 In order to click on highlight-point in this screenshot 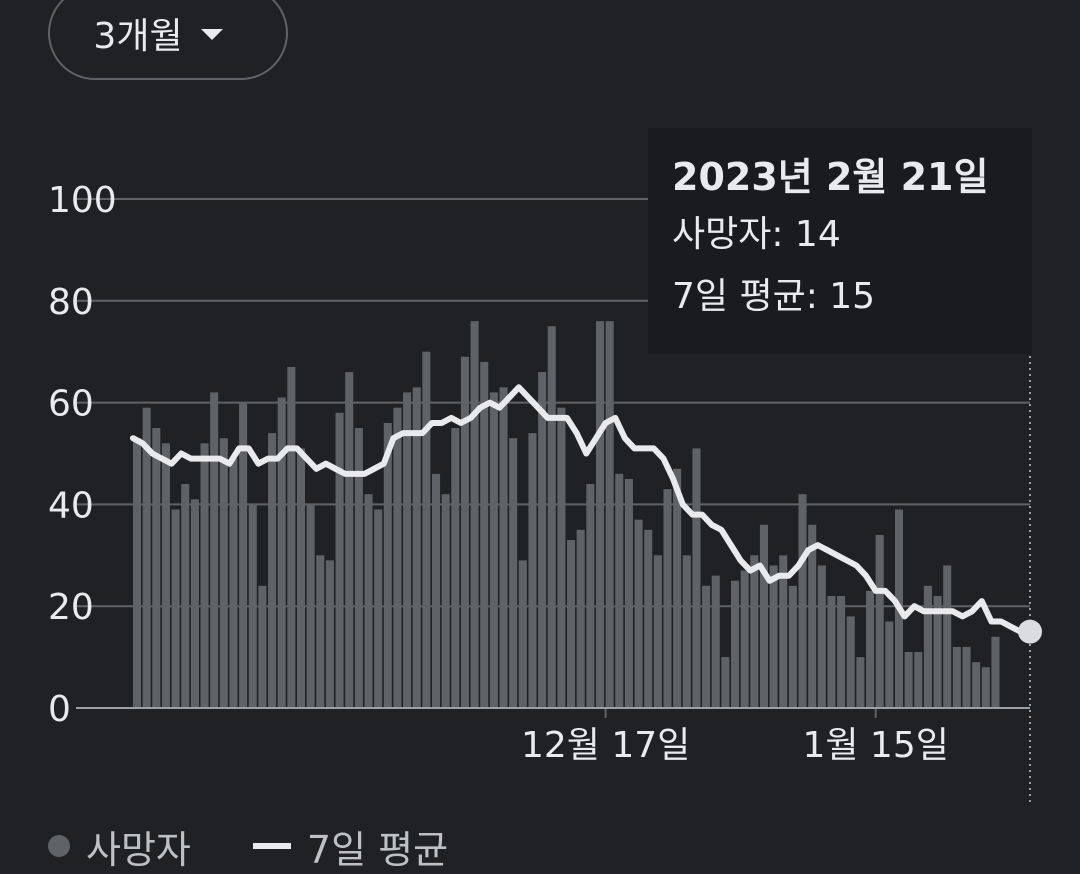, I will do `click(1030, 631)`.